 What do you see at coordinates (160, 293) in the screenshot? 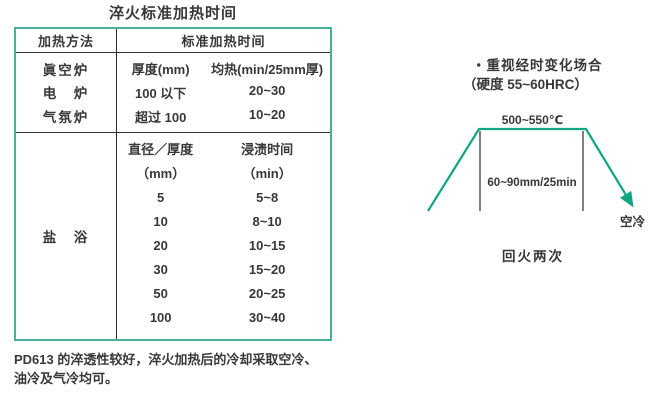
I see `diameter-value: 50` at bounding box center [160, 293].